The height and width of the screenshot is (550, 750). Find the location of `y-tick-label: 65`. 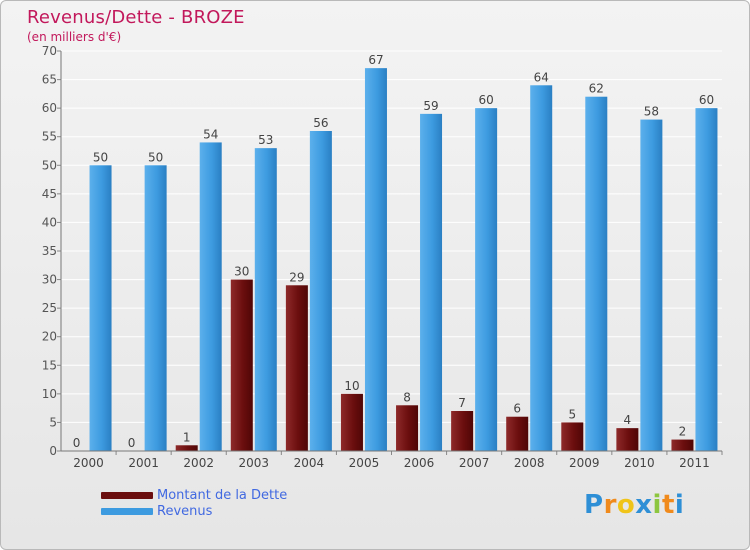

y-tick-label: 65 is located at coordinates (49, 80).